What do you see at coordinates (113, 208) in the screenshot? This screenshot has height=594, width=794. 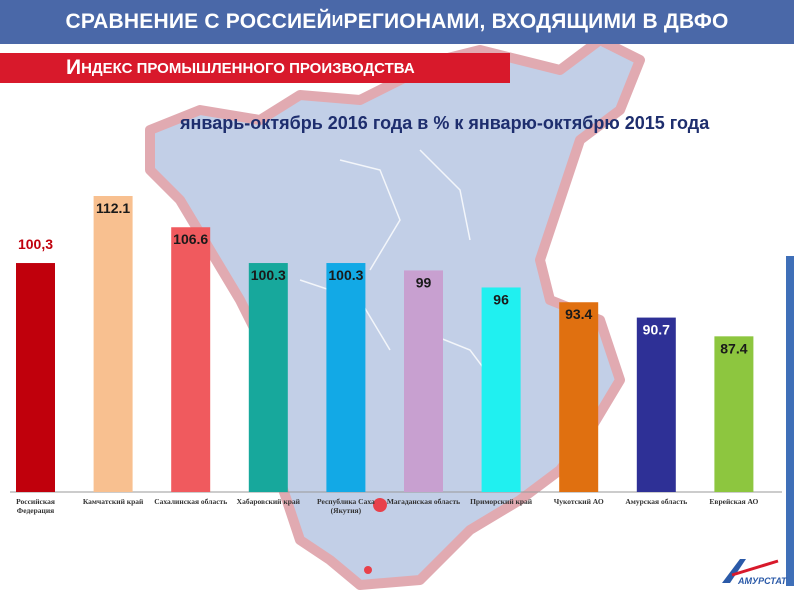 I see `bar-value-label-2: 112.1` at bounding box center [113, 208].